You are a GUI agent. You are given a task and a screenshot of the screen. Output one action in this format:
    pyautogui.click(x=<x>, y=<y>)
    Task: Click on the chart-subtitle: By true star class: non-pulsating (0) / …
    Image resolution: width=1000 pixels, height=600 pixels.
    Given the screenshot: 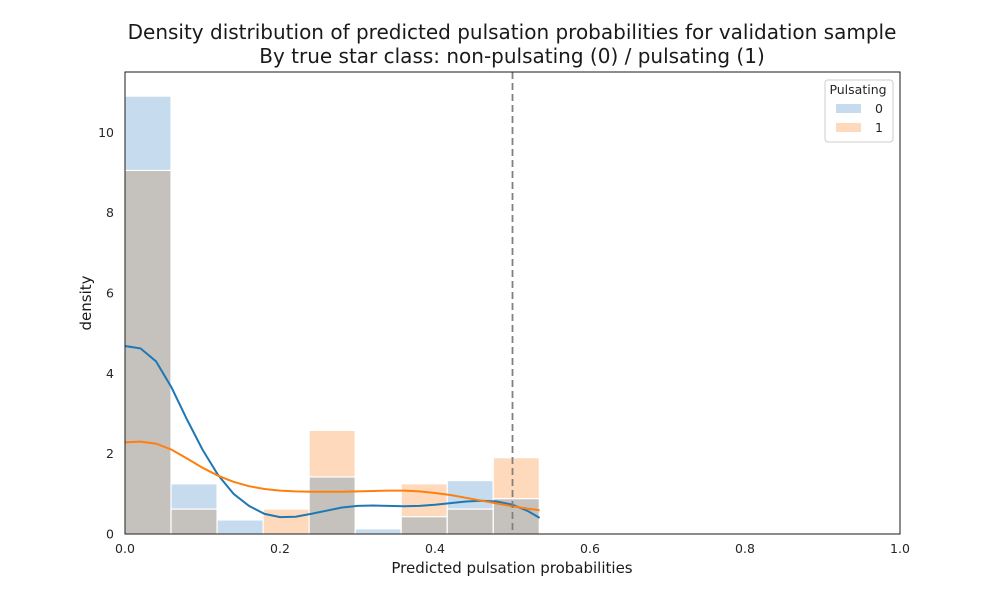 What is the action you would take?
    pyautogui.click(x=512, y=56)
    